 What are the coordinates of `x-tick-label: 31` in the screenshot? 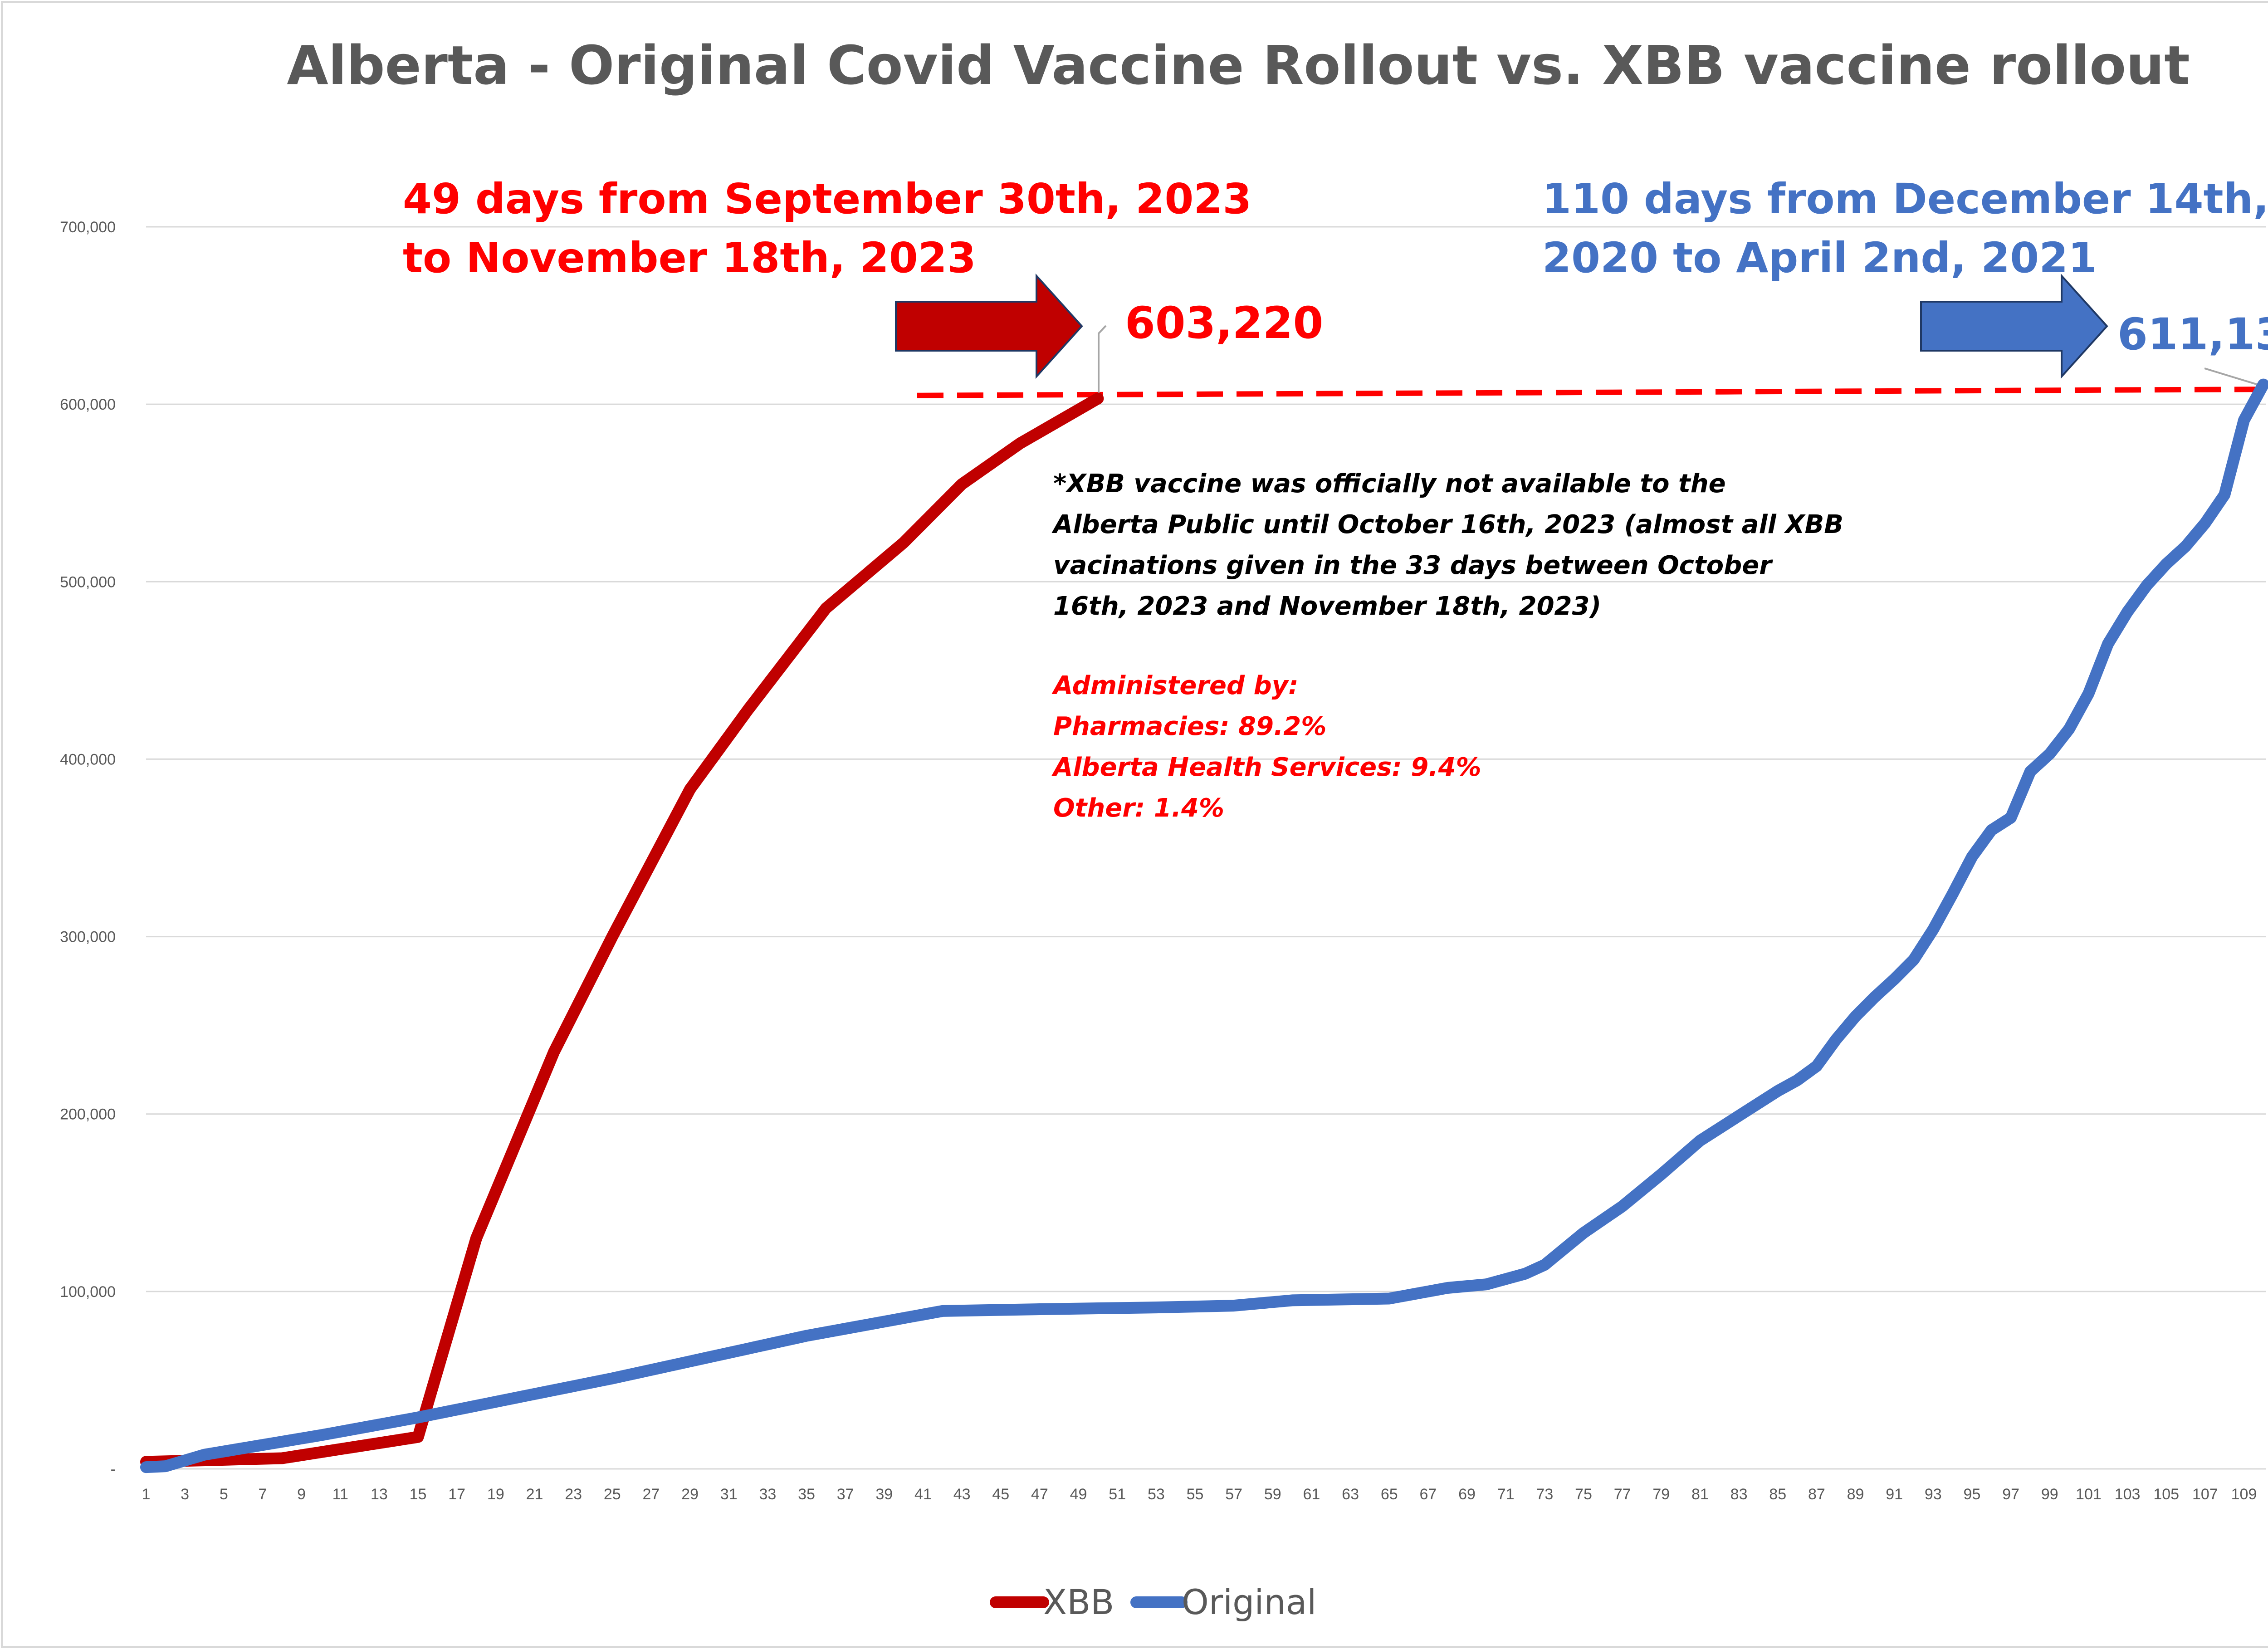 It's located at (729, 1495).